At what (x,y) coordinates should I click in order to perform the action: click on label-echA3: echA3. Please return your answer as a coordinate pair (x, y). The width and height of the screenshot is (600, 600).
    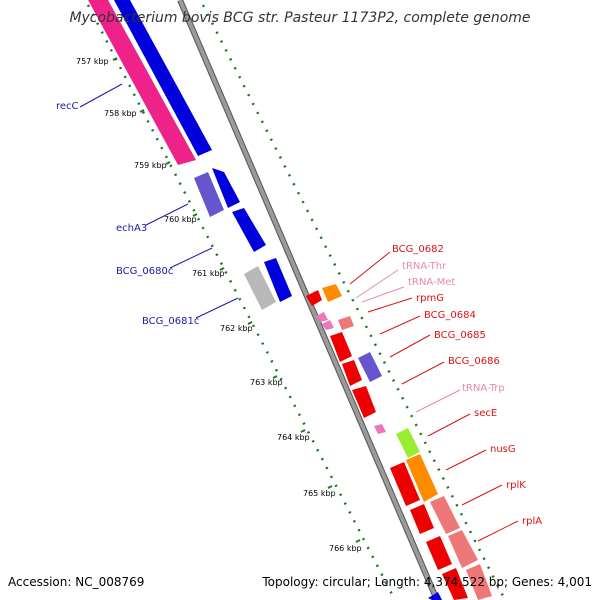
    Looking at the image, I should click on (131, 228).